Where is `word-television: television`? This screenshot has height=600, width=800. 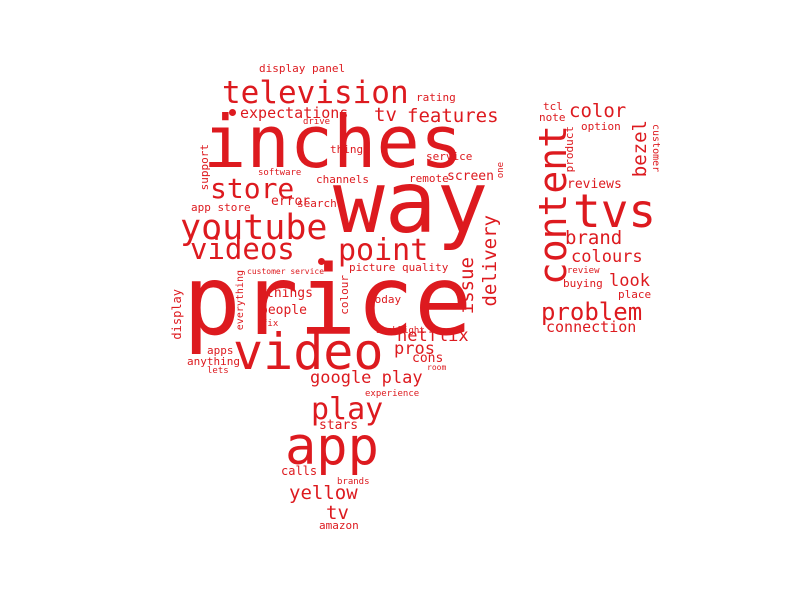
word-television: television is located at coordinates (315, 93).